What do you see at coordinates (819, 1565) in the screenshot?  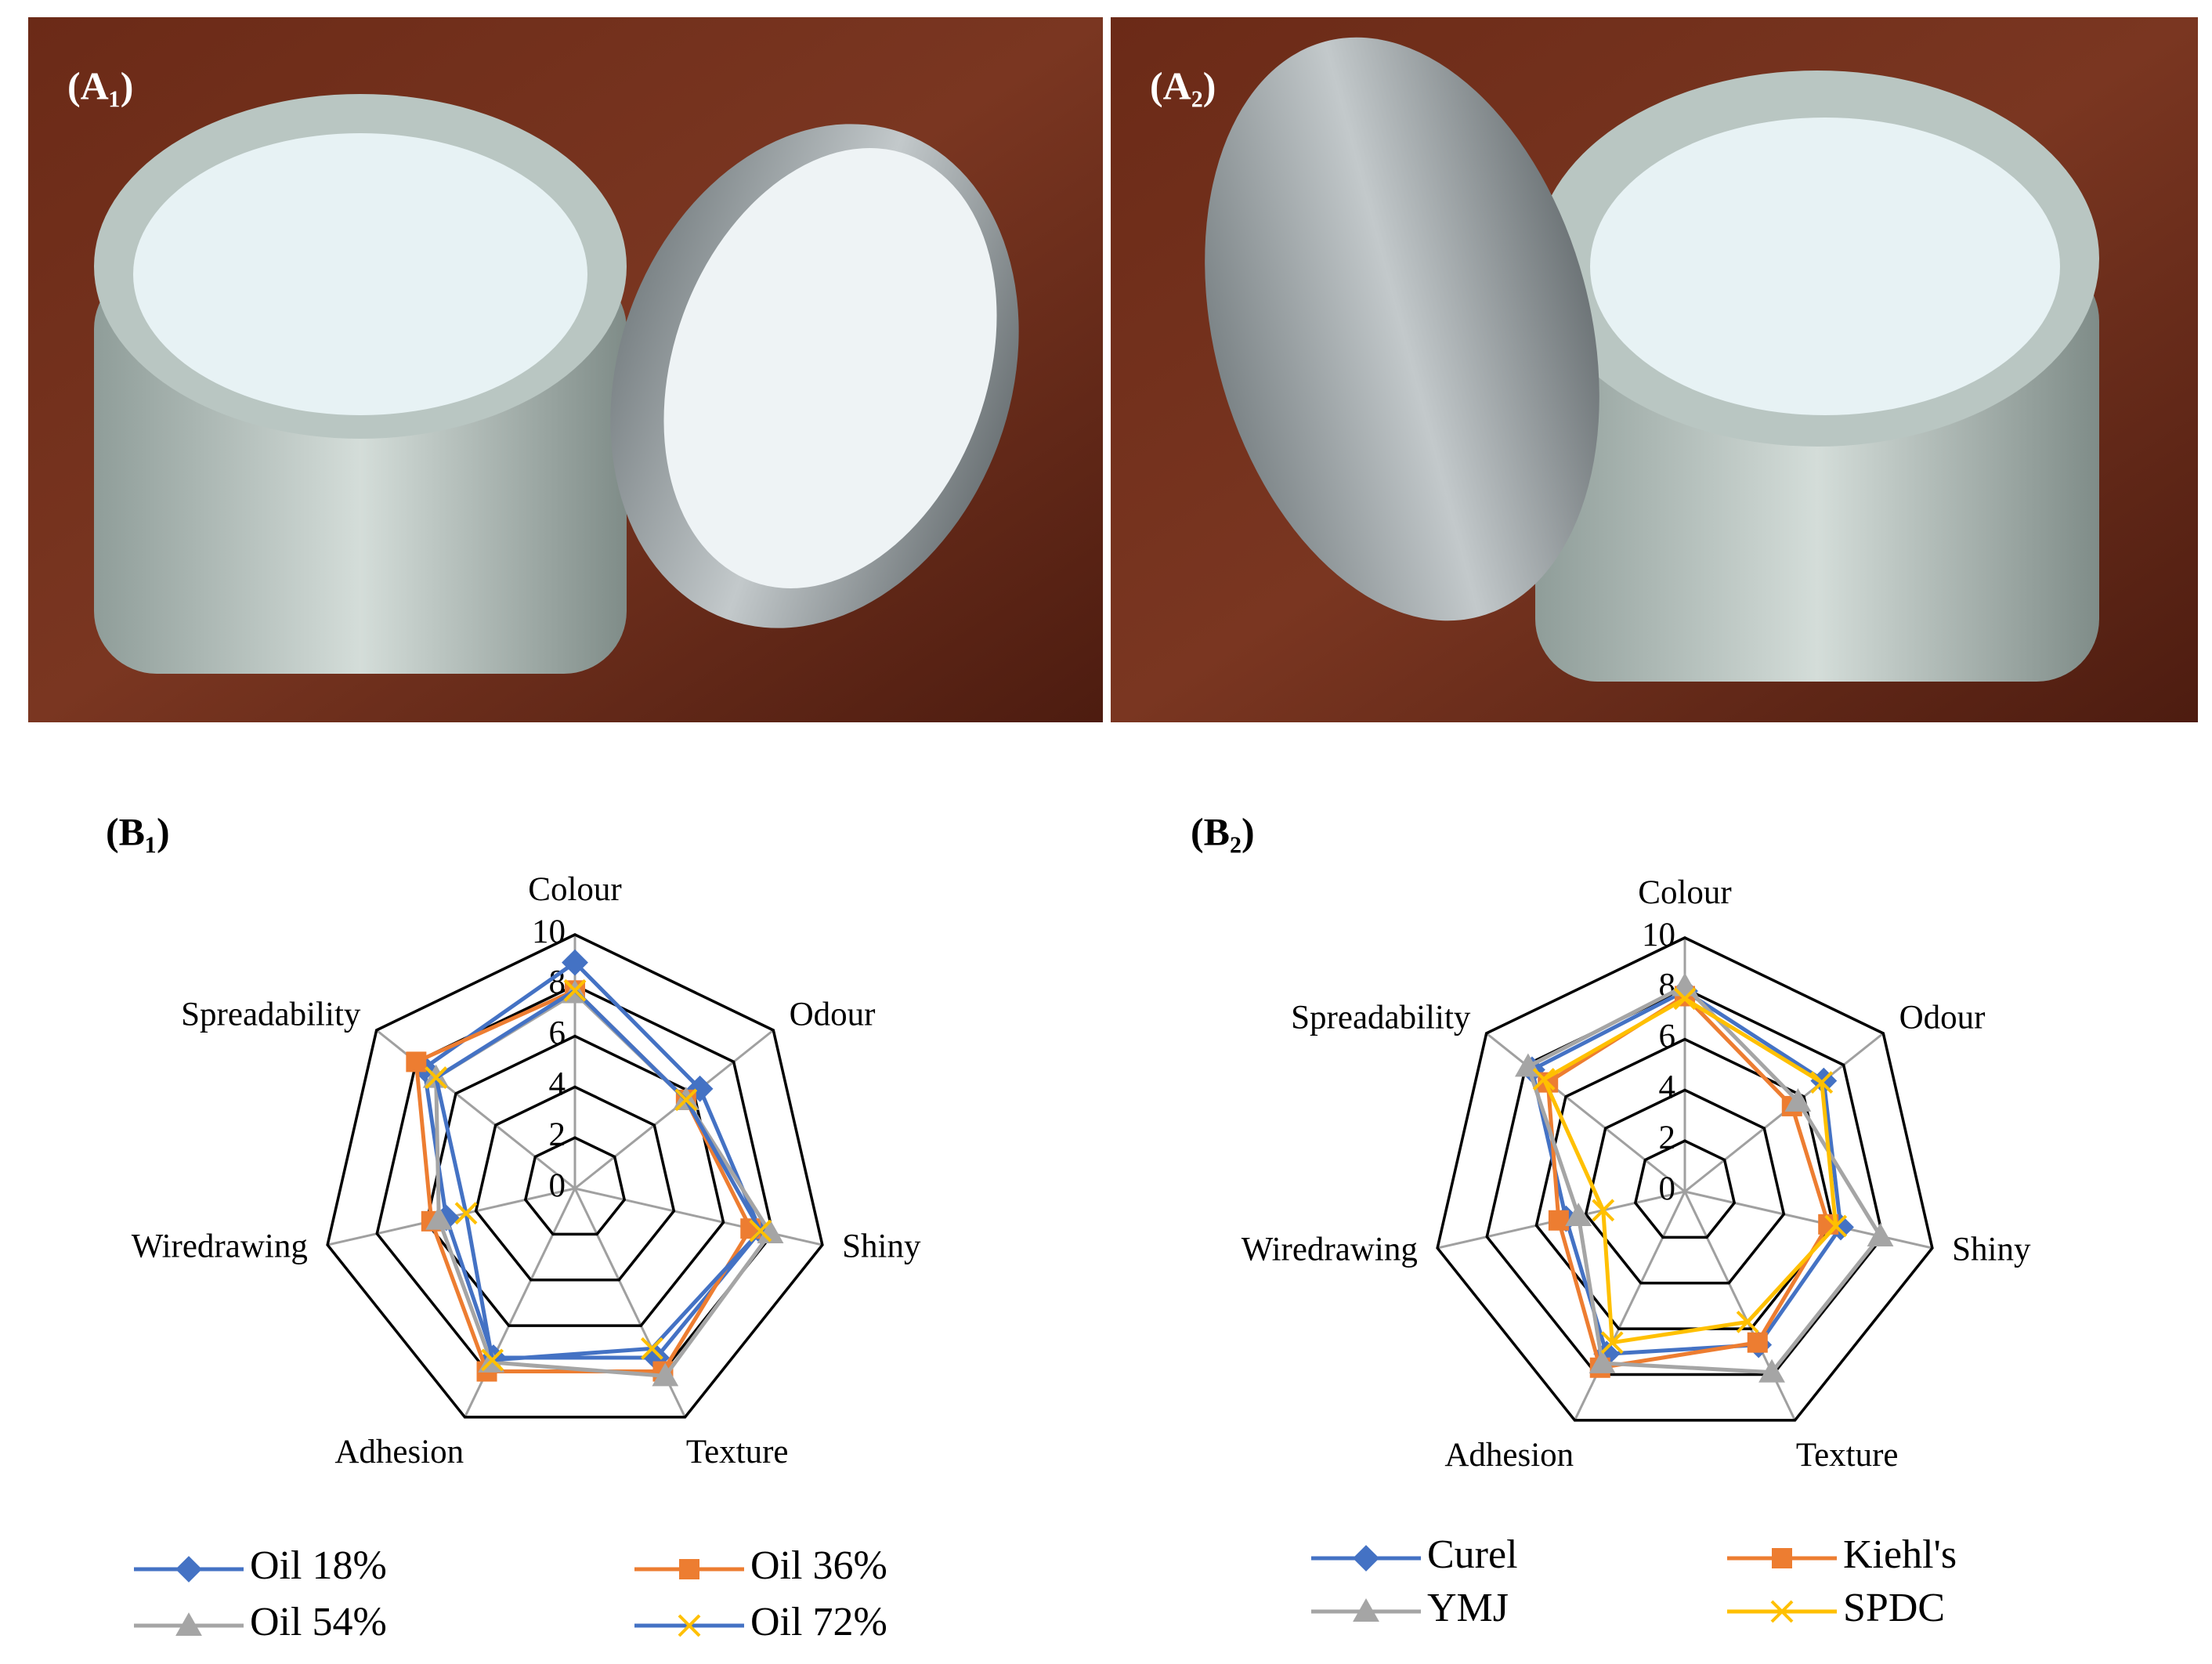 I see `legend-label: Oil 36%` at bounding box center [819, 1565].